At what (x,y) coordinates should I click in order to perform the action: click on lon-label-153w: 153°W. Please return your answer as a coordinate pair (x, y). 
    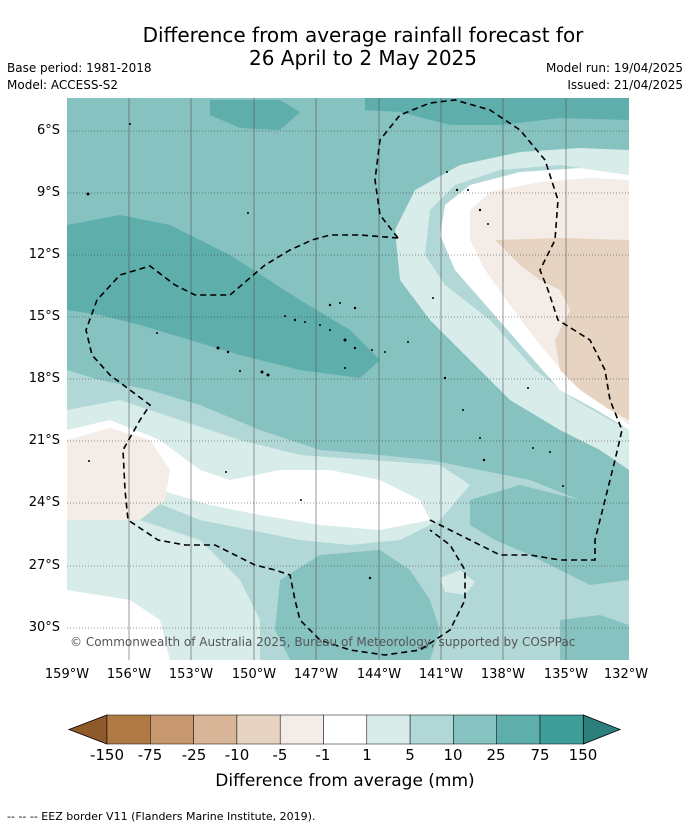
    Looking at the image, I should click on (191, 674).